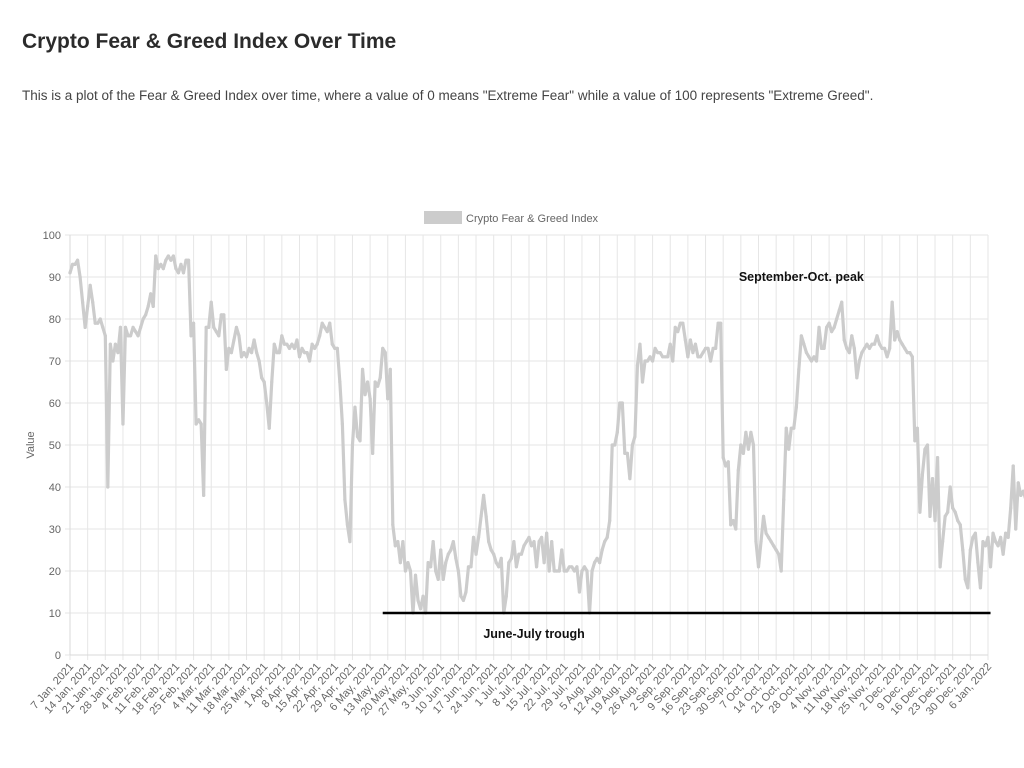 The height and width of the screenshot is (768, 1024). What do you see at coordinates (209, 41) in the screenshot?
I see `page-title: Crypto Fear & Greed Index Over Time` at bounding box center [209, 41].